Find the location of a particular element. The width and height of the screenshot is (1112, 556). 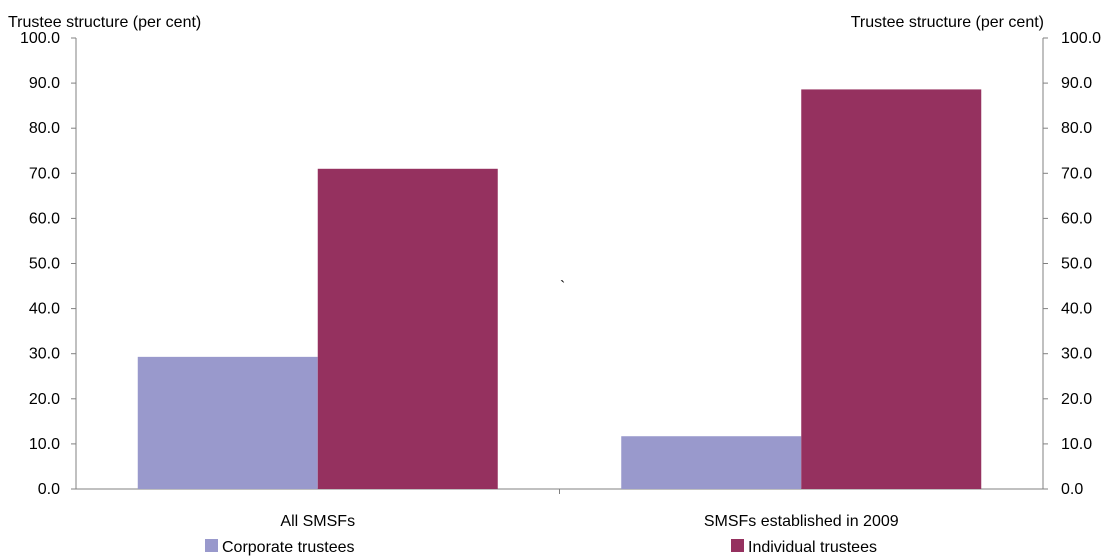

left-tick-label: 60.0 is located at coordinates (44, 218).